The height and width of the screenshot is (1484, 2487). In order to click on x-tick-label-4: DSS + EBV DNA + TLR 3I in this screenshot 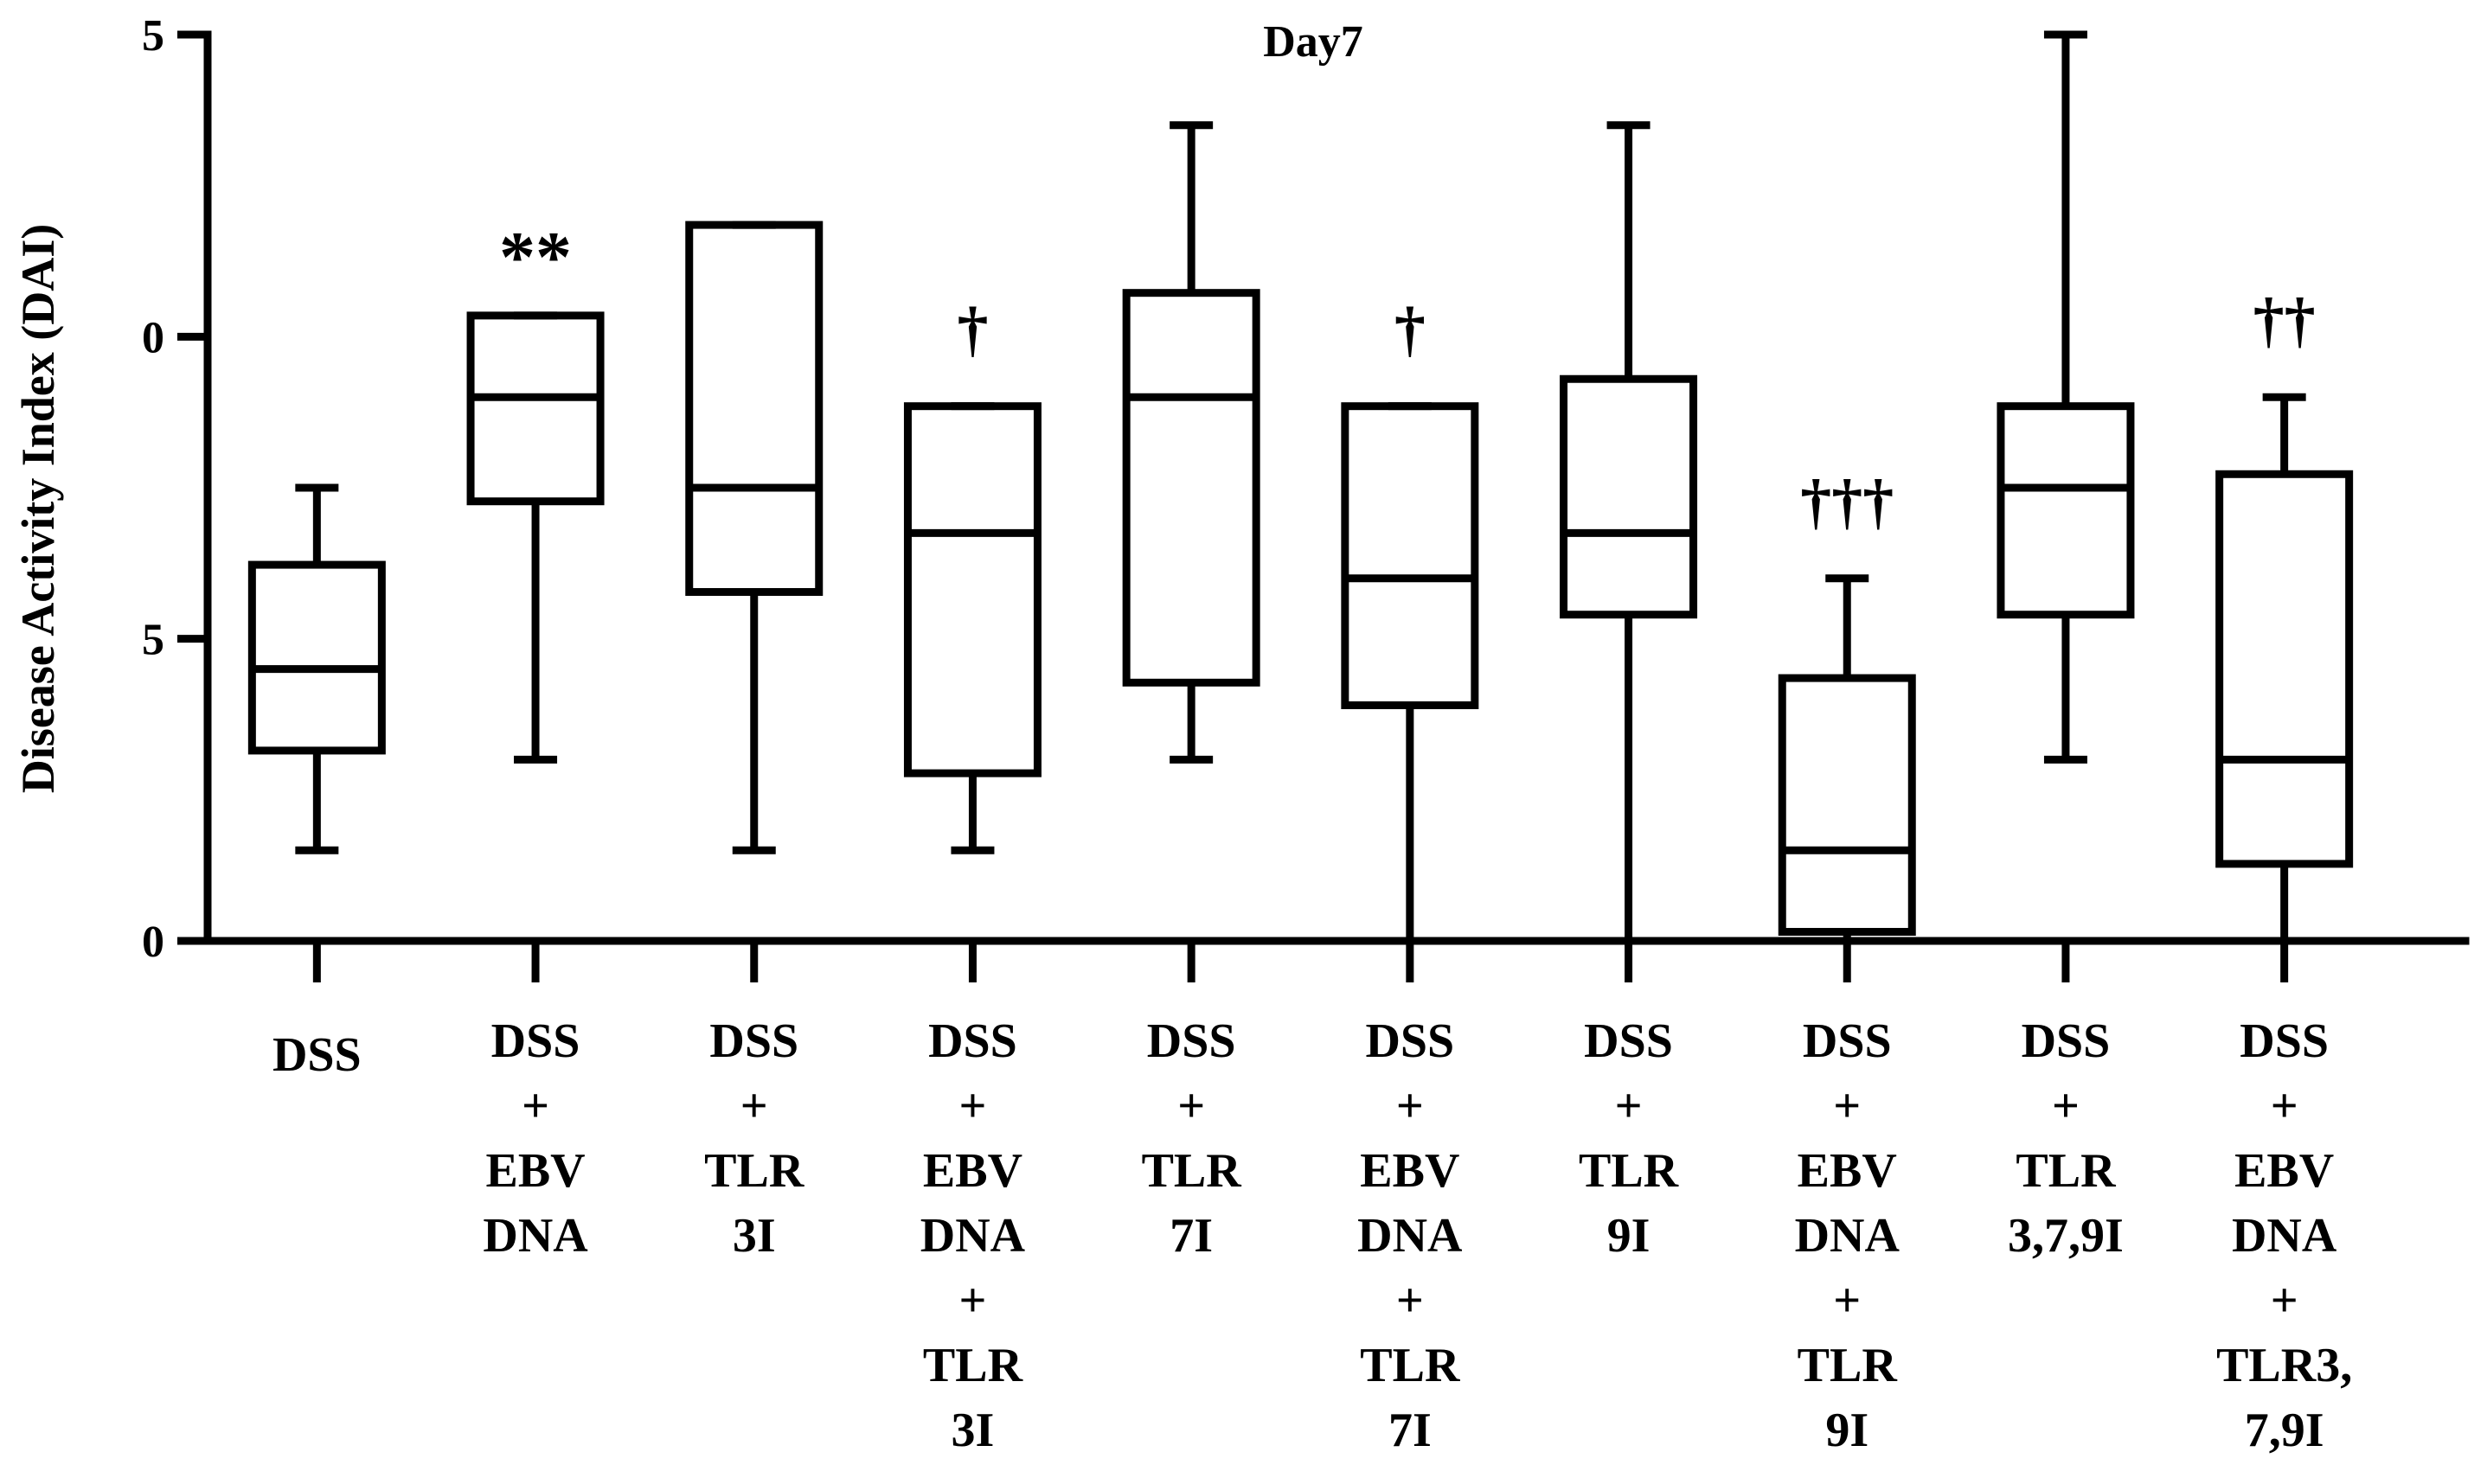, I will do `click(973, 1235)`.